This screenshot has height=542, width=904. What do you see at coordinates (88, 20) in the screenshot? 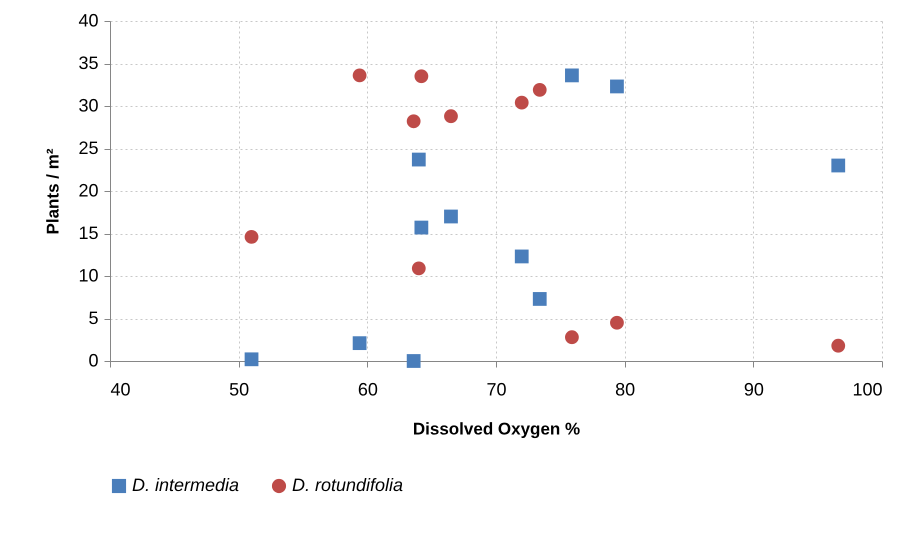
I see `y-tick-label: 40` at bounding box center [88, 20].